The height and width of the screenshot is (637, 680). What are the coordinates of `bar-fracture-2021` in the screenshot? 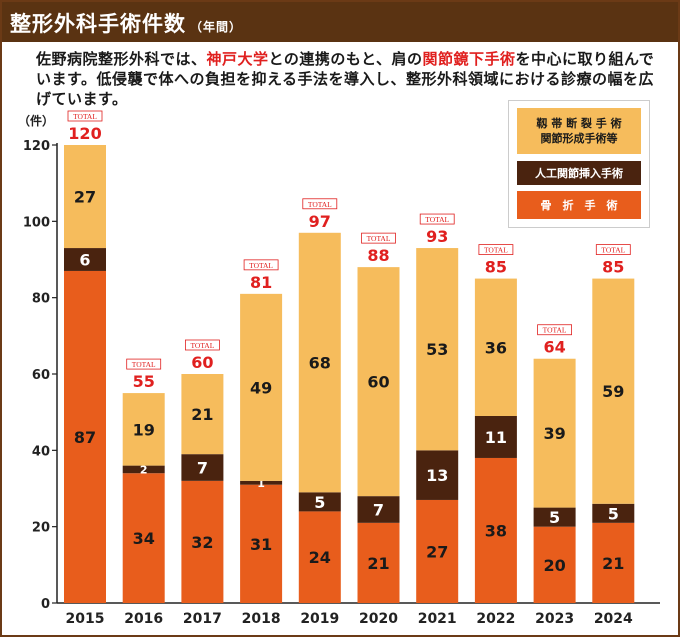 It's located at (437, 551).